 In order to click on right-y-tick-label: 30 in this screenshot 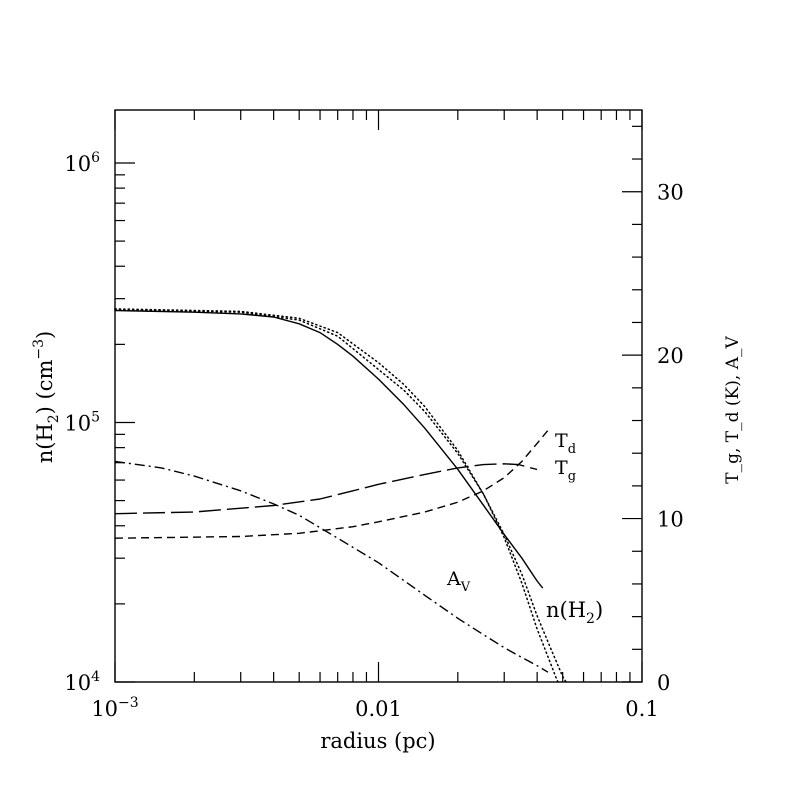, I will do `click(670, 193)`.